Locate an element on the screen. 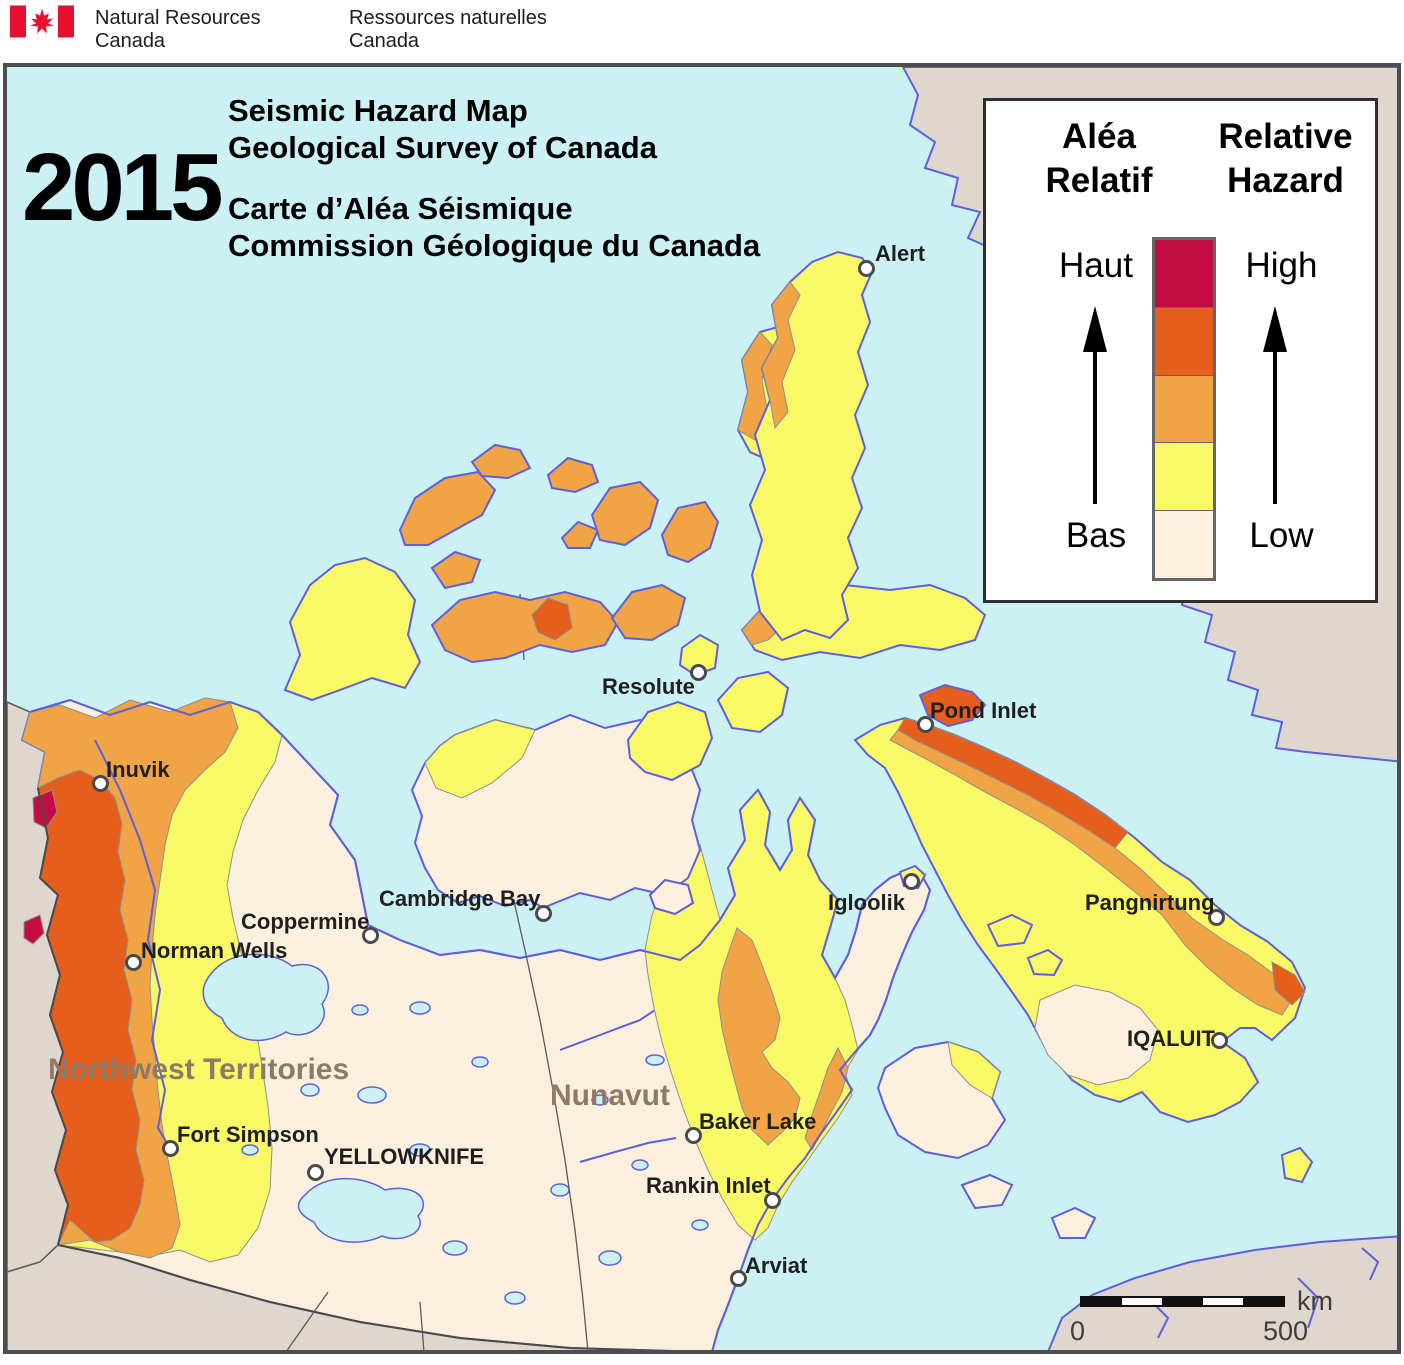  canada-flag-icon is located at coordinates (42, 21).